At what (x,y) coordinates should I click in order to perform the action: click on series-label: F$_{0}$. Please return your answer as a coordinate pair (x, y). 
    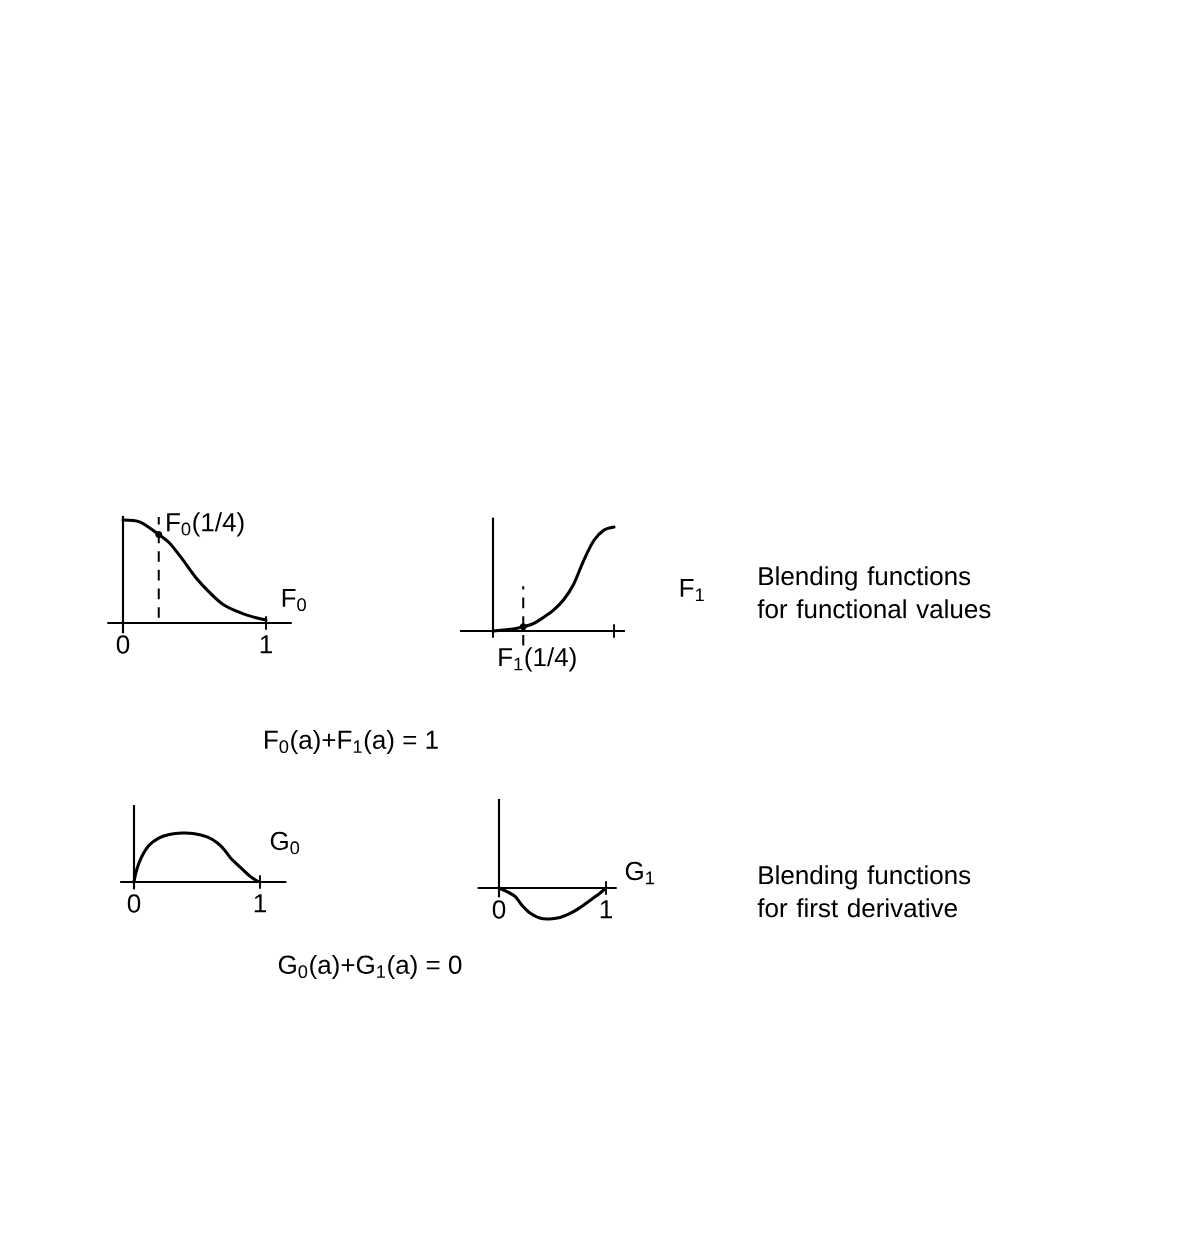
    Looking at the image, I should click on (294, 600).